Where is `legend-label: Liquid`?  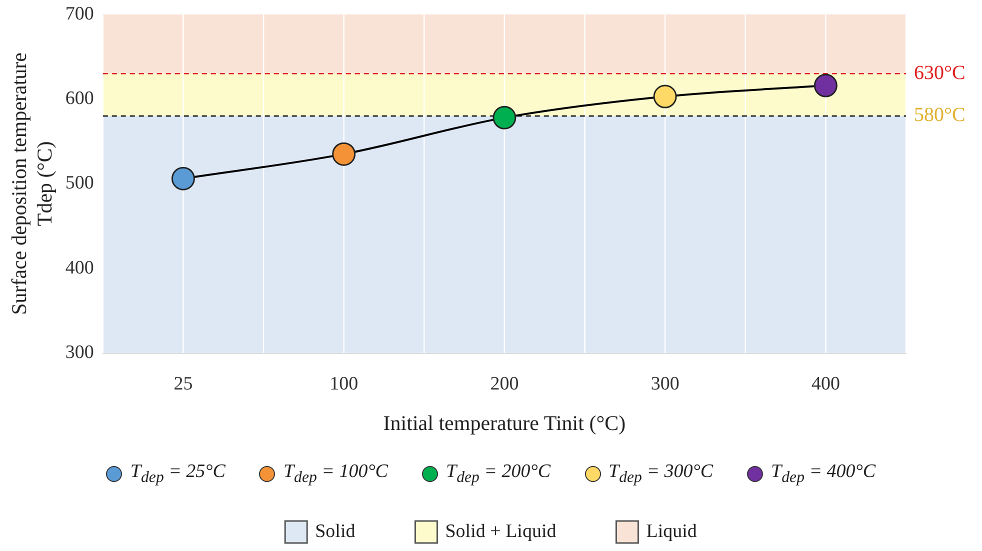
legend-label: Liquid is located at coordinates (672, 531).